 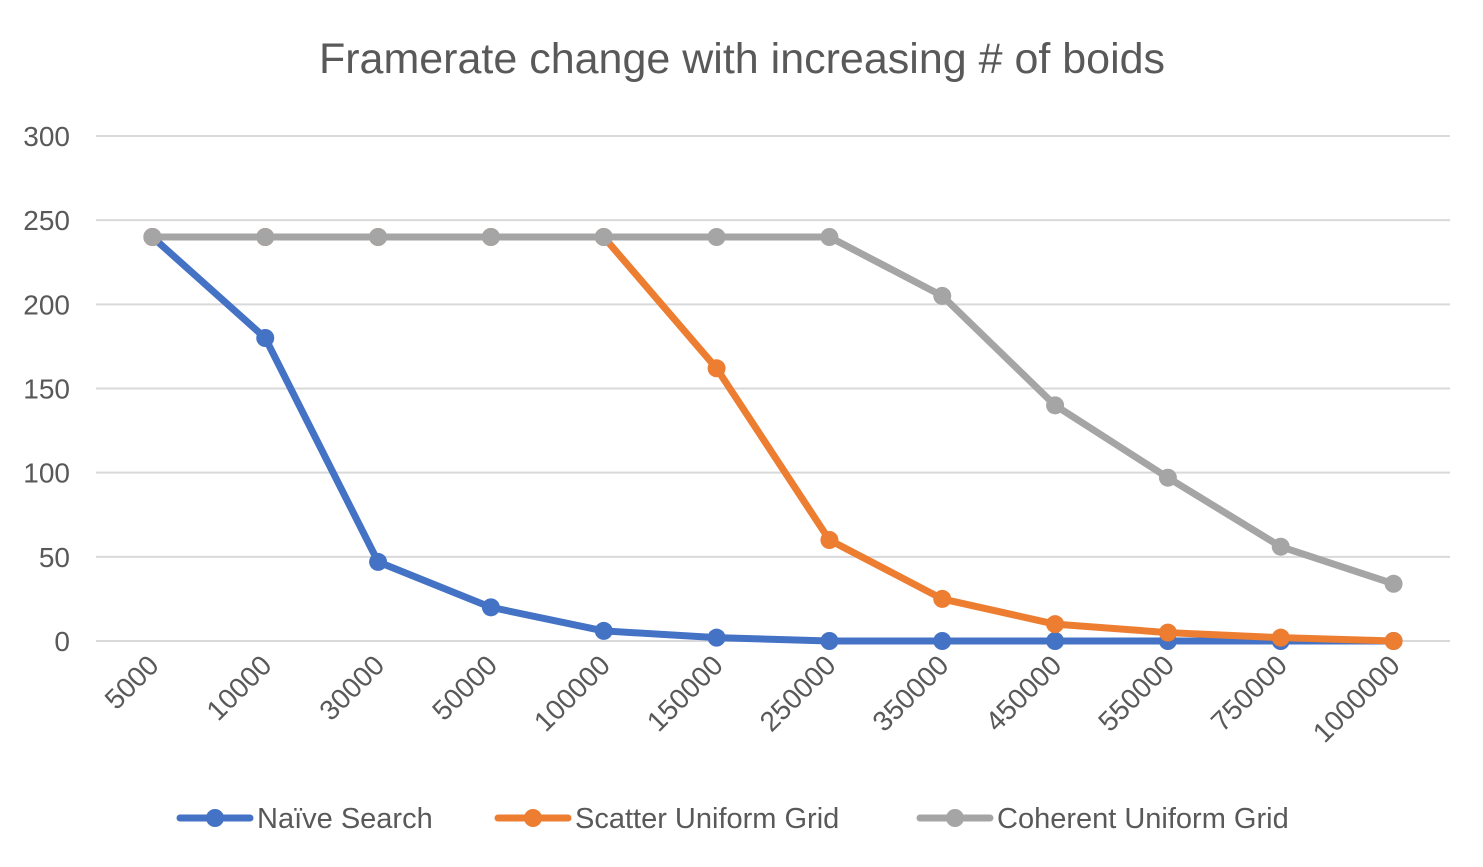 I want to click on y-tick-label: 200, so click(x=46, y=304).